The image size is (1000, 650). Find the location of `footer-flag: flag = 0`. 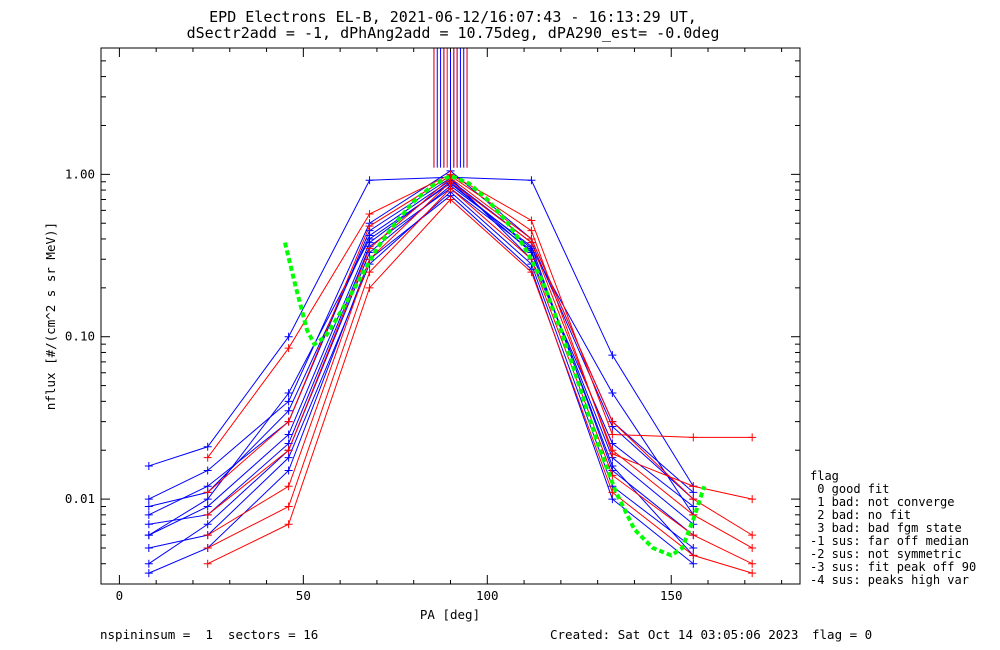

footer-flag: flag = 0 is located at coordinates (842, 634).